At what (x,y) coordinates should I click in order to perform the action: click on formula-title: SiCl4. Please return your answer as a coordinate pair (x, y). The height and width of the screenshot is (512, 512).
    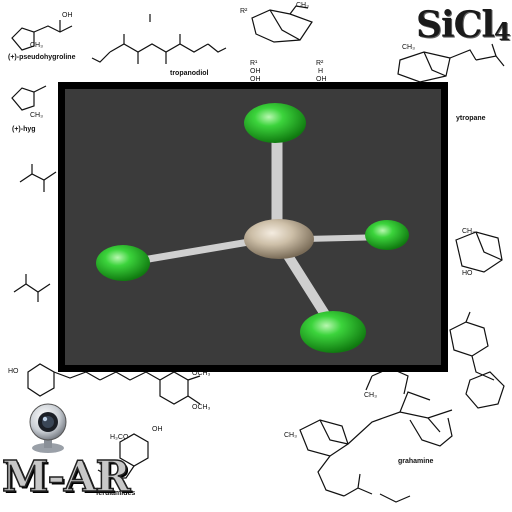
    Looking at the image, I should click on (463, 25).